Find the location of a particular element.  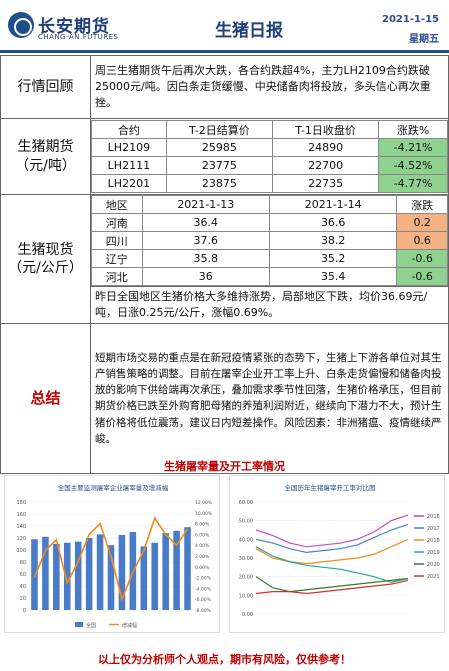

futures-label-line2: （元/吨） is located at coordinates (45, 165).